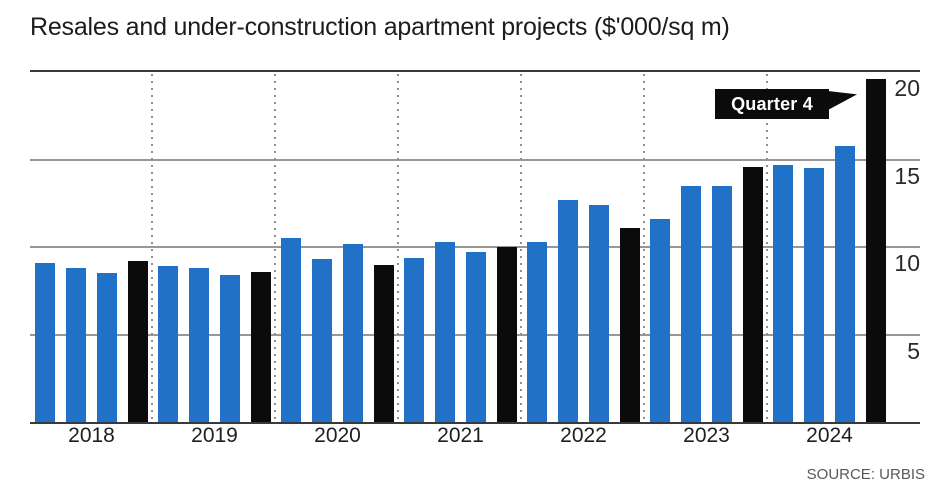  What do you see at coordinates (907, 88) in the screenshot?
I see `y-tick-20: 20` at bounding box center [907, 88].